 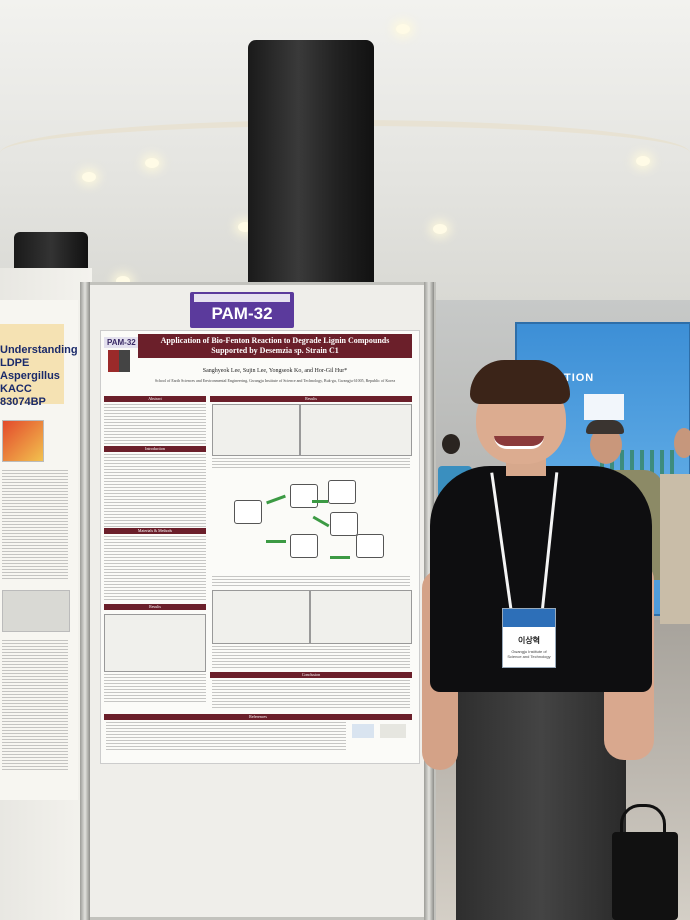 What do you see at coordinates (242, 313) in the screenshot?
I see `board-number: PAM-32` at bounding box center [242, 313].